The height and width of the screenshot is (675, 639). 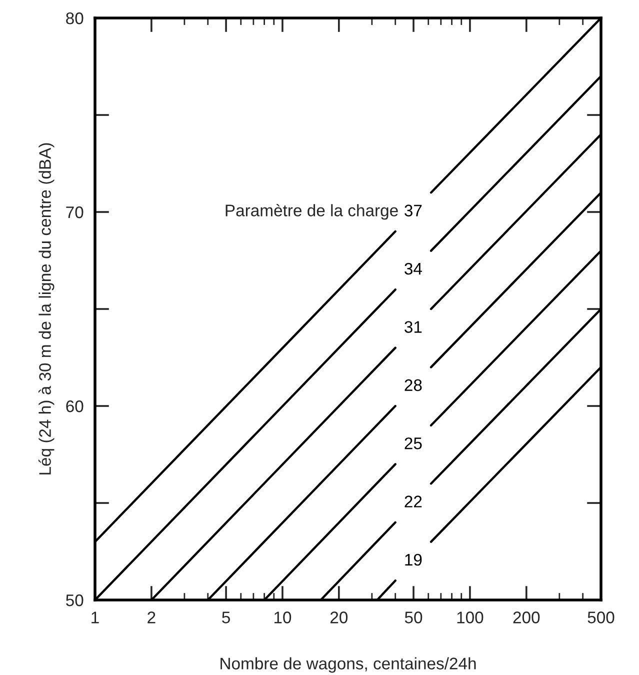 What do you see at coordinates (226, 618) in the screenshot?
I see `x-tick-label: 5` at bounding box center [226, 618].